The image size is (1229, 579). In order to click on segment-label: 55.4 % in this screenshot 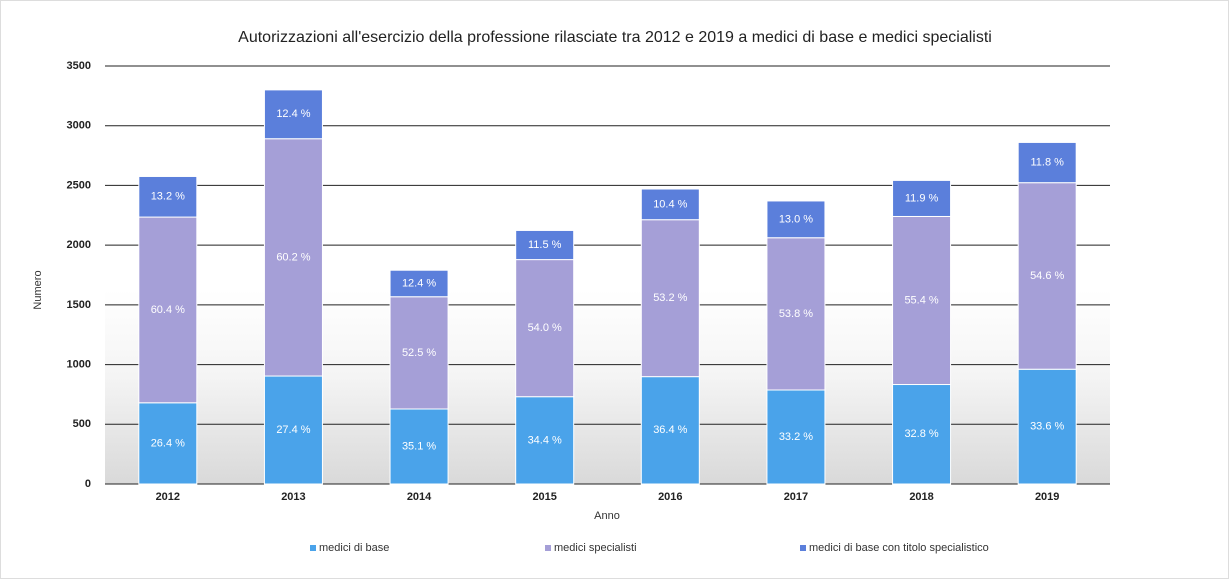, I will do `click(921, 300)`.